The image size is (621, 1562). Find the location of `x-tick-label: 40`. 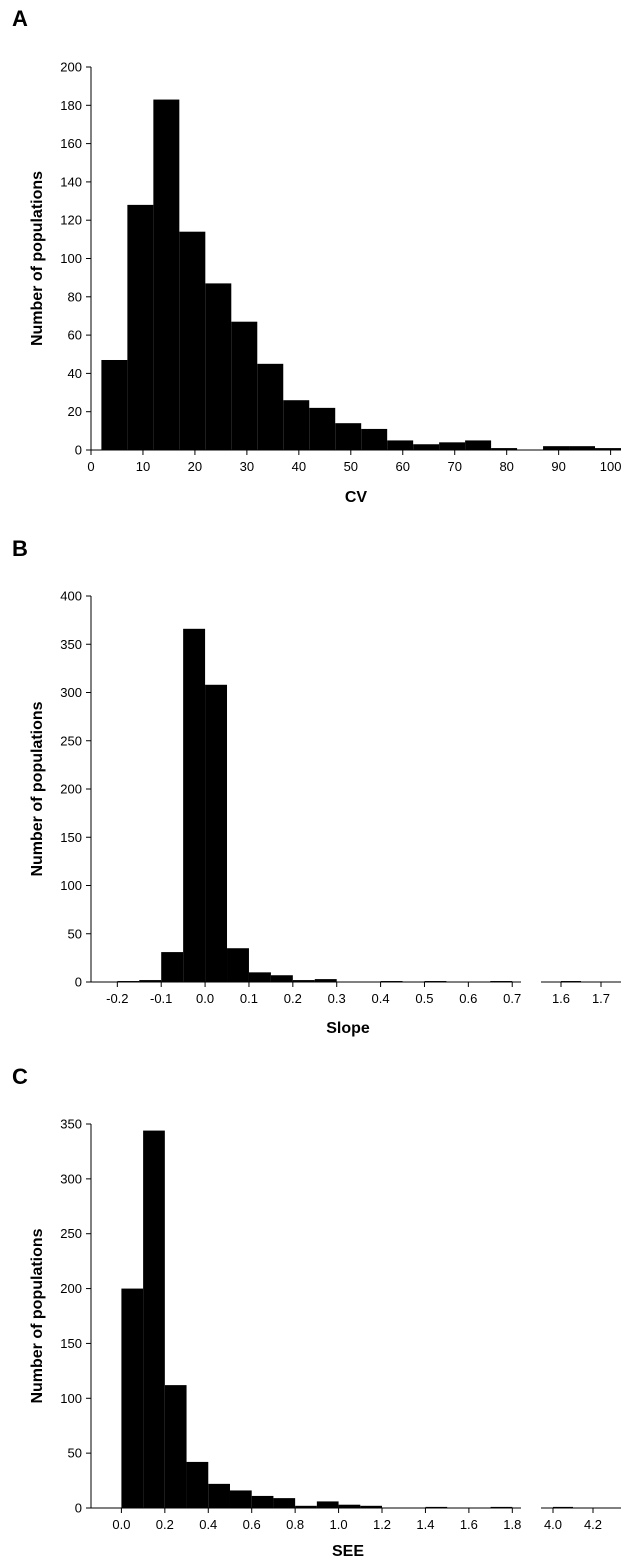

x-tick-label: 40 is located at coordinates (299, 466).